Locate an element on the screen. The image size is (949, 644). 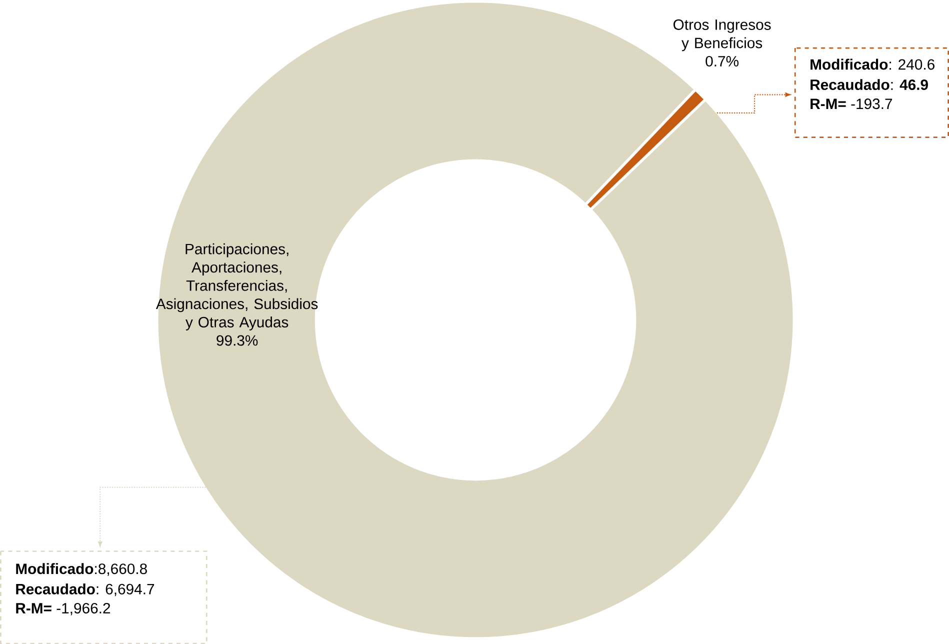
text: Recaudado: 6,694.7 is located at coordinates (85, 589).